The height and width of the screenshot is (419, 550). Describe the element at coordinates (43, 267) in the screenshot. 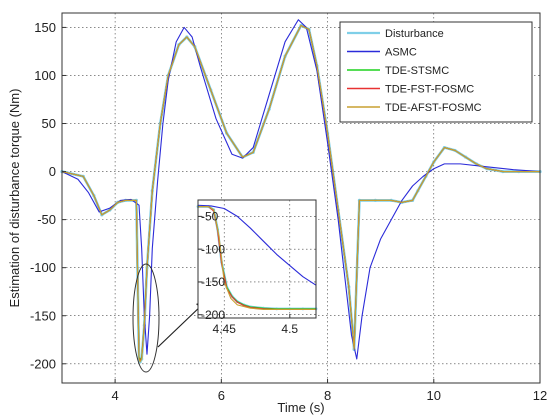

I see `main-y-tick-label: -100` at that location.